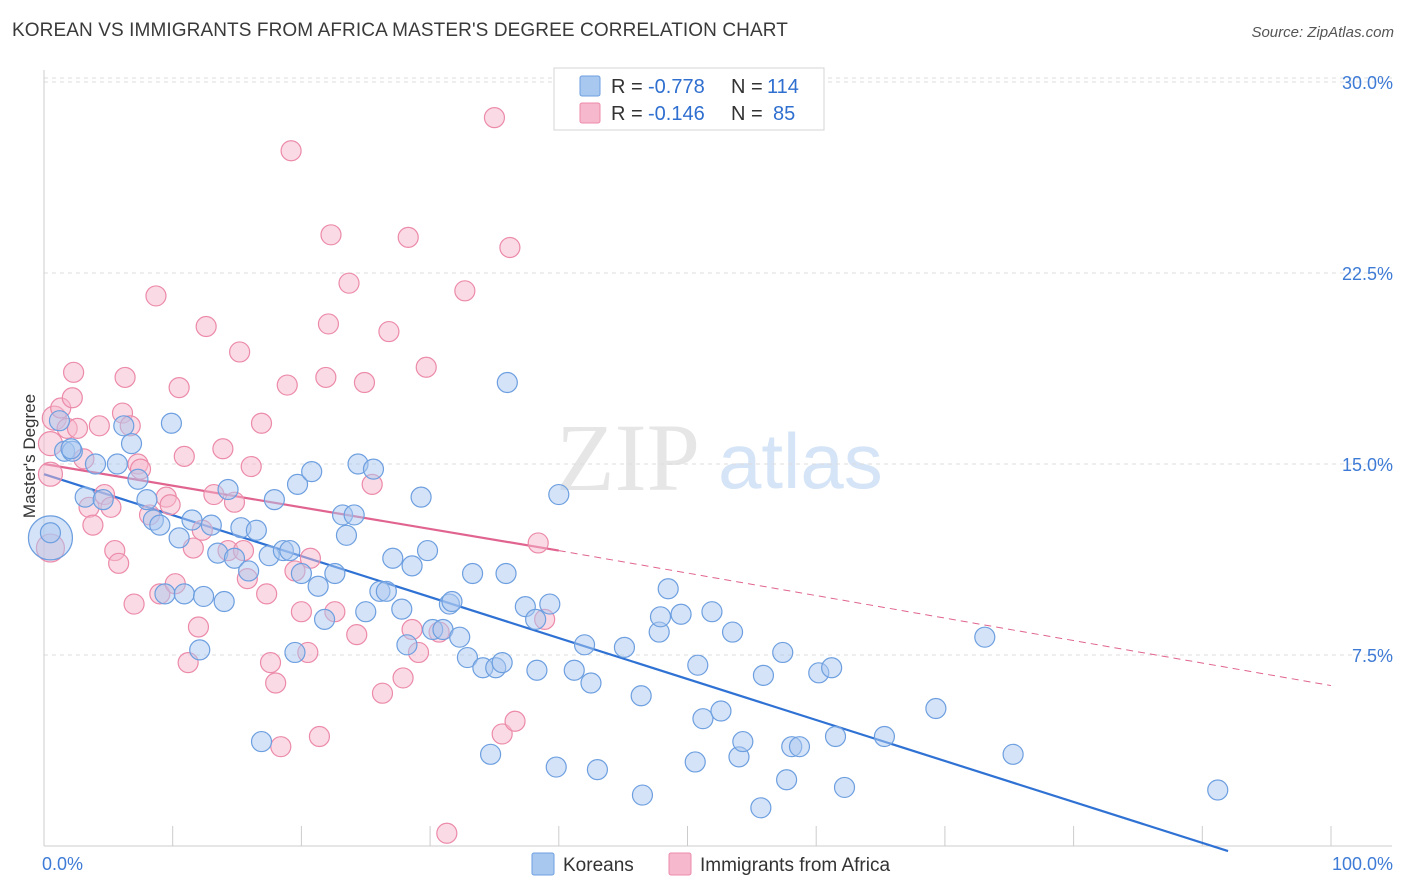 The height and width of the screenshot is (892, 1406). I want to click on legend-n-label-koreans: N =, so click(747, 87).